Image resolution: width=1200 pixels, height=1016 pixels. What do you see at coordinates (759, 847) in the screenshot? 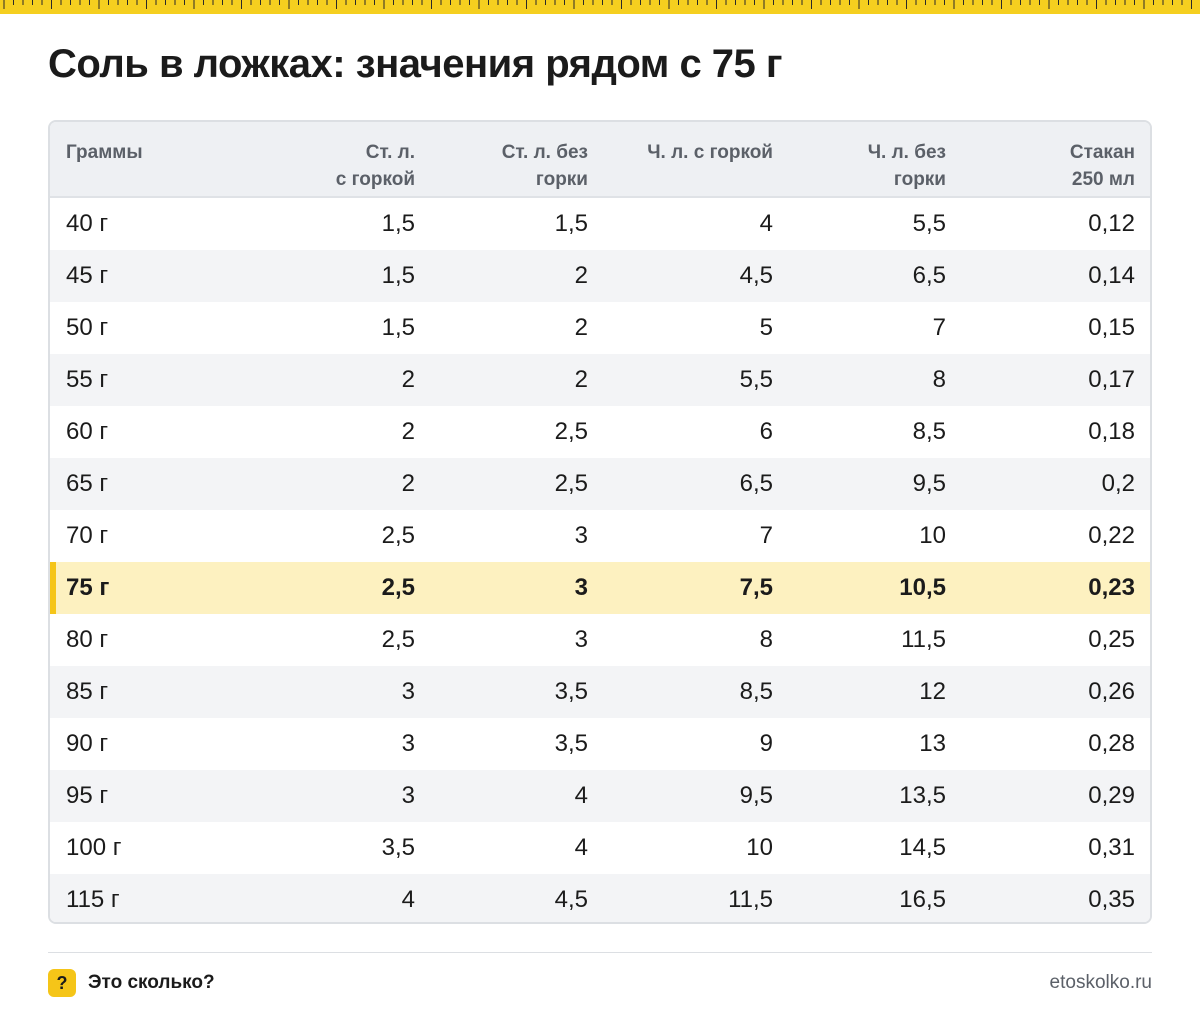
I see `cell-teaspoon-heaped: 10` at bounding box center [759, 847].